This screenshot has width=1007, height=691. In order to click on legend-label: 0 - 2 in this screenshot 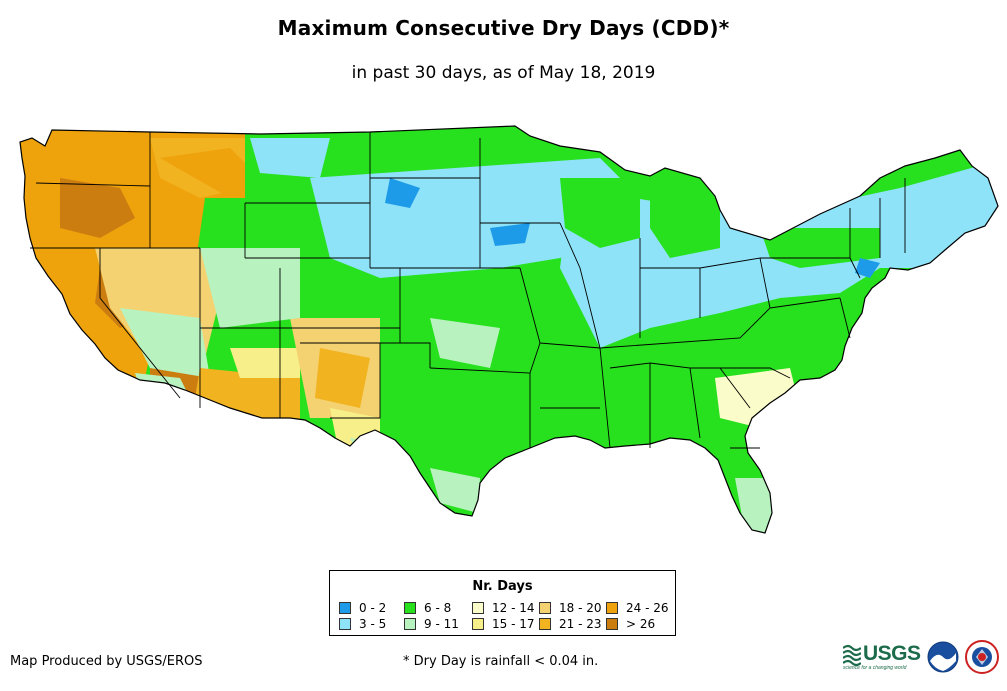, I will do `click(373, 608)`.